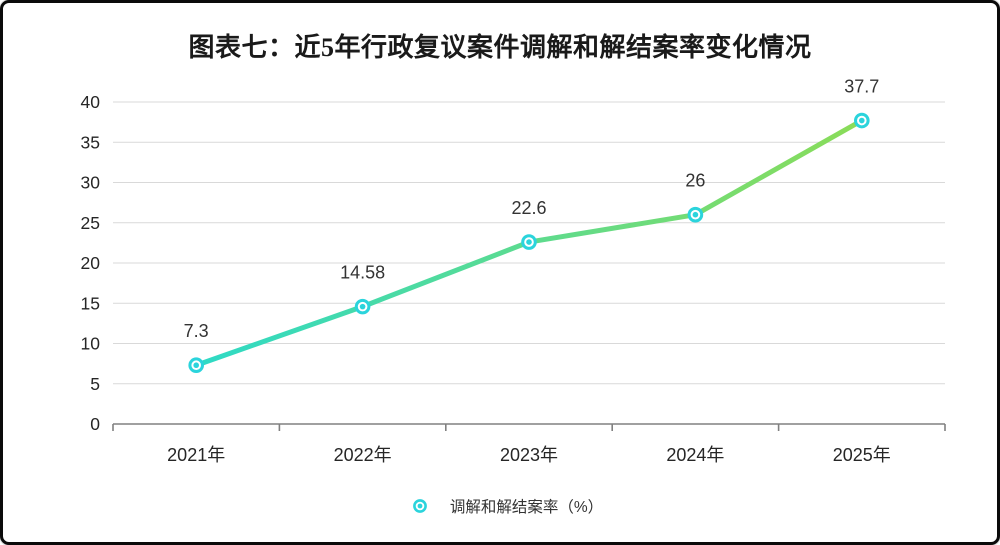 Image resolution: width=1000 pixels, height=545 pixels. I want to click on legend: 调解和解结案率（%）, so click(500, 506).